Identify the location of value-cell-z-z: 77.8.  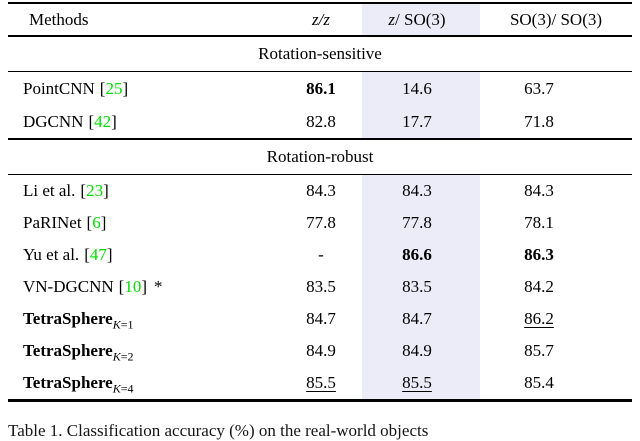
(321, 222).